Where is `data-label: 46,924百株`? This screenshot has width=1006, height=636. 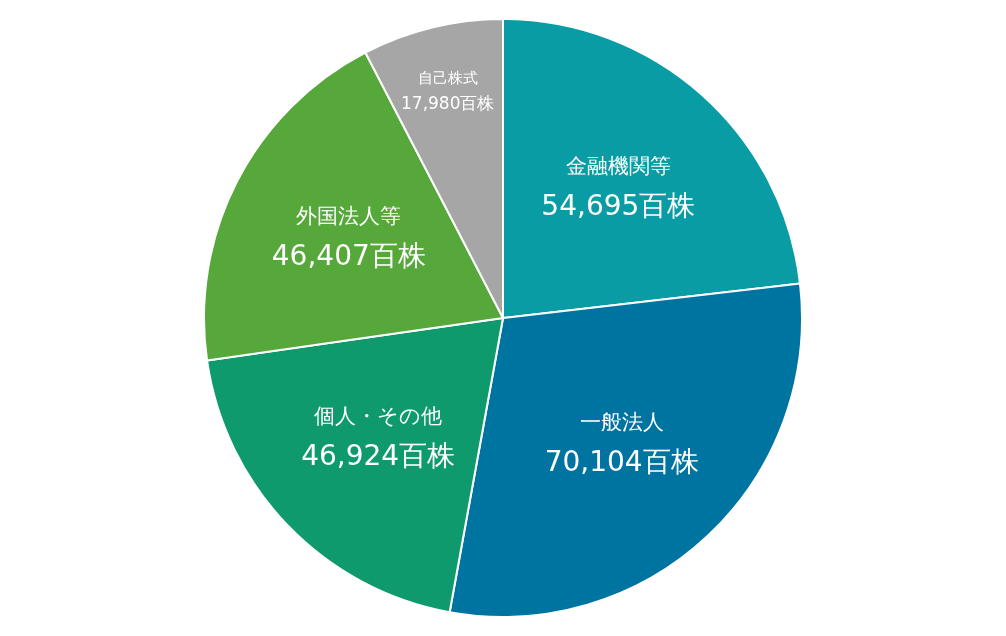
data-label: 46,924百株 is located at coordinates (378, 455).